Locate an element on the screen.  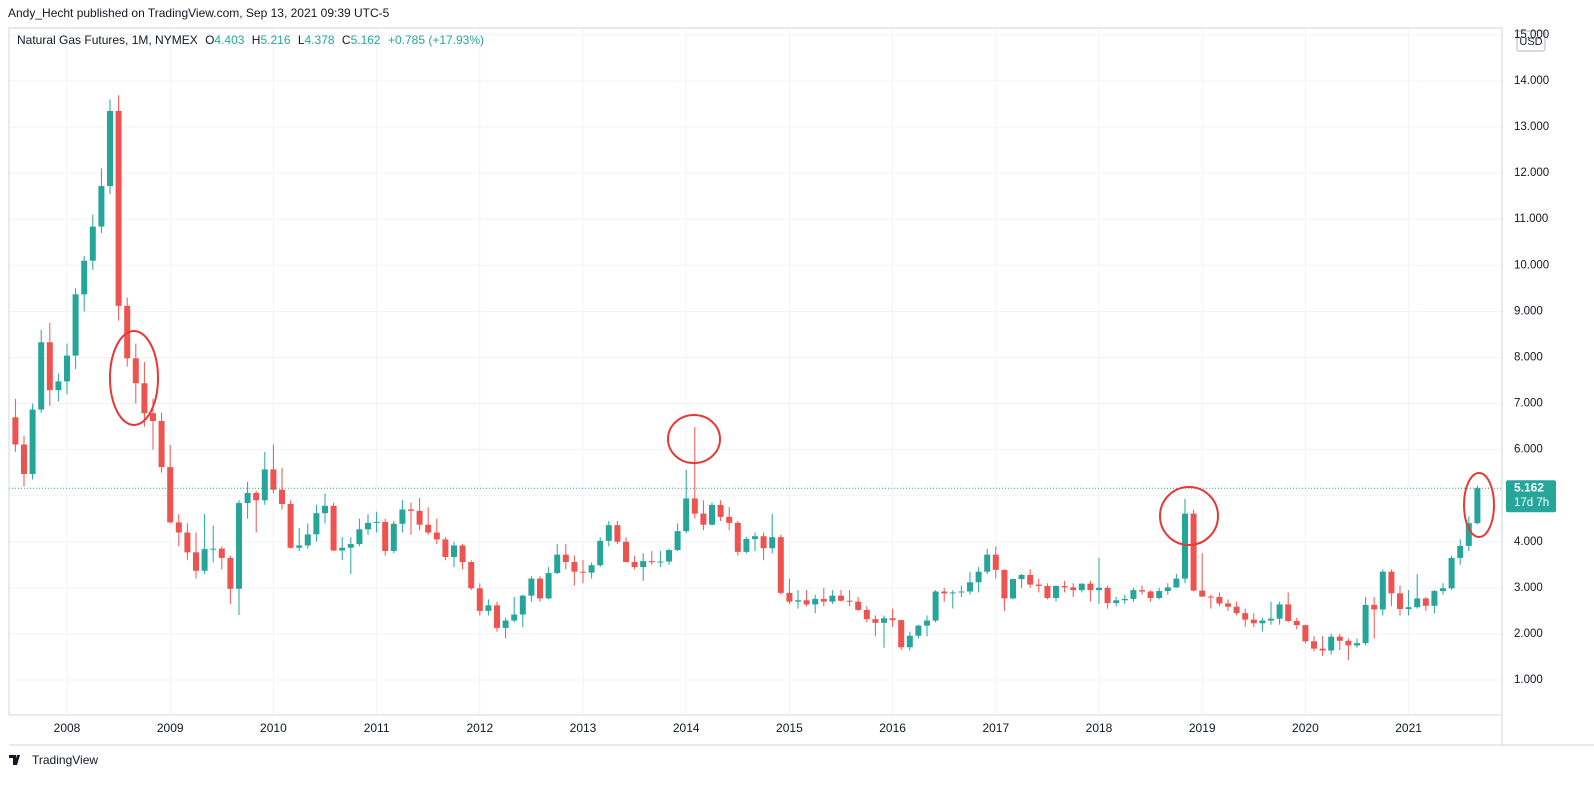
x-tick-label: 2014 is located at coordinates (686, 728).